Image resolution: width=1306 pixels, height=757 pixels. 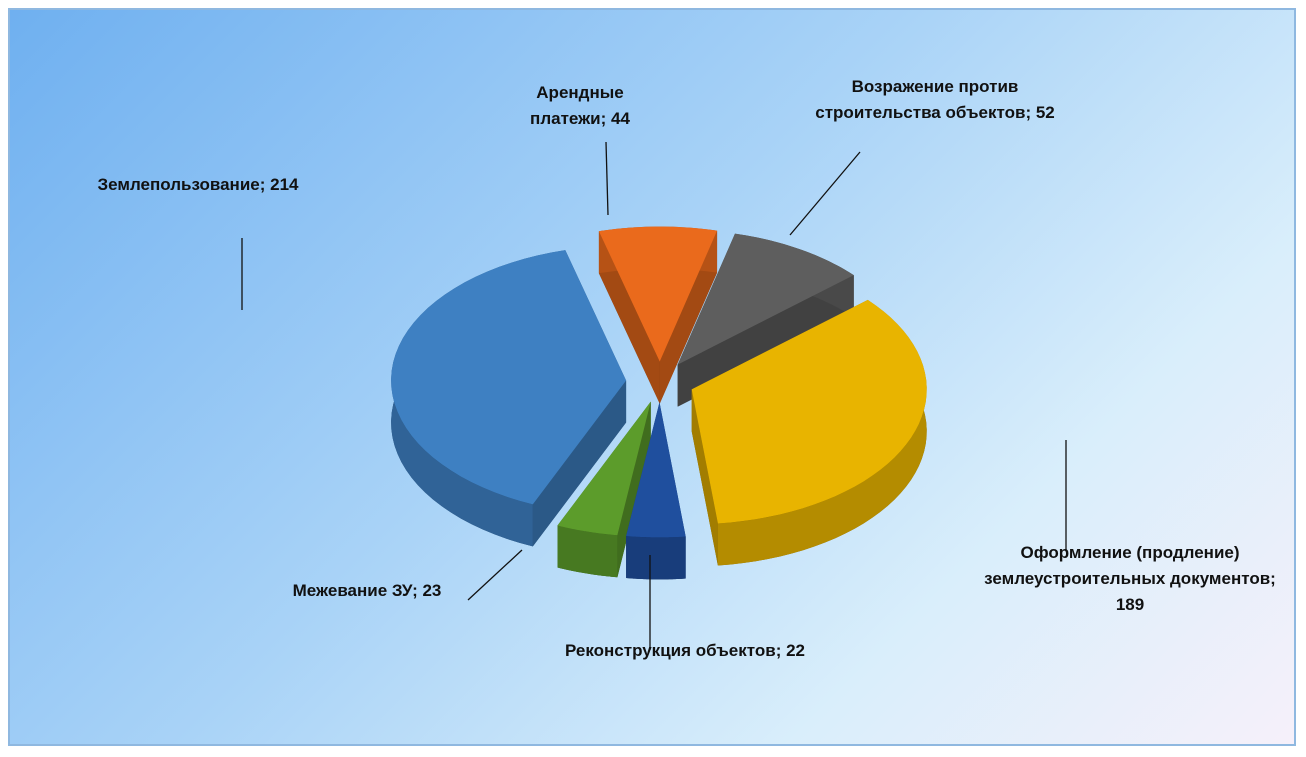 What do you see at coordinates (615, 118) in the screenshot?
I see `value-label: ; 44` at bounding box center [615, 118].